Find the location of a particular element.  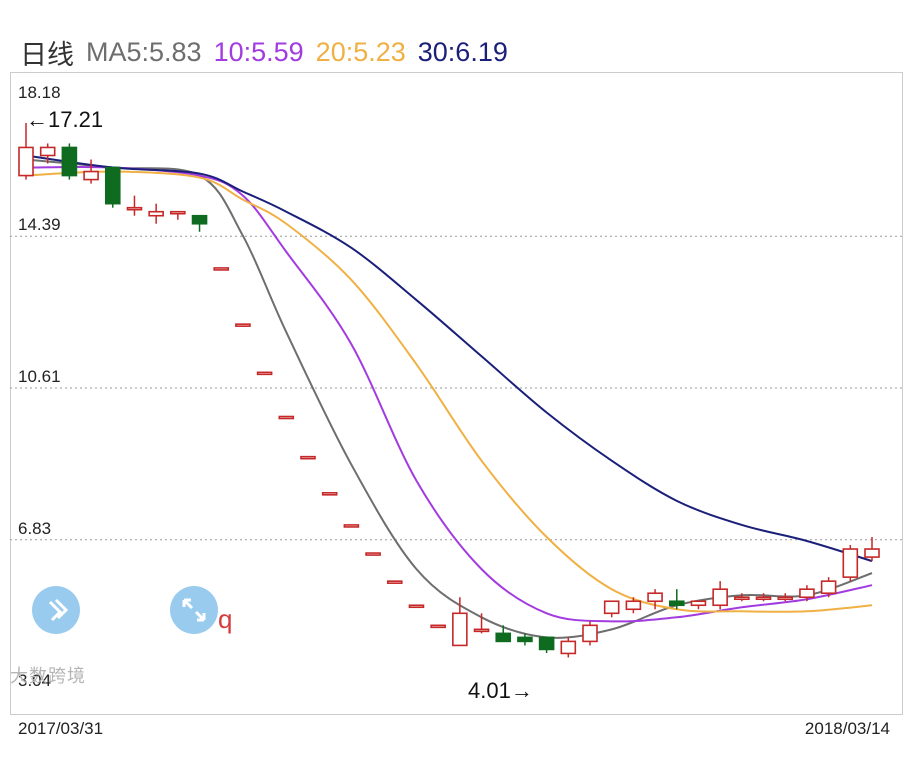

q-label: q is located at coordinates (225, 619).